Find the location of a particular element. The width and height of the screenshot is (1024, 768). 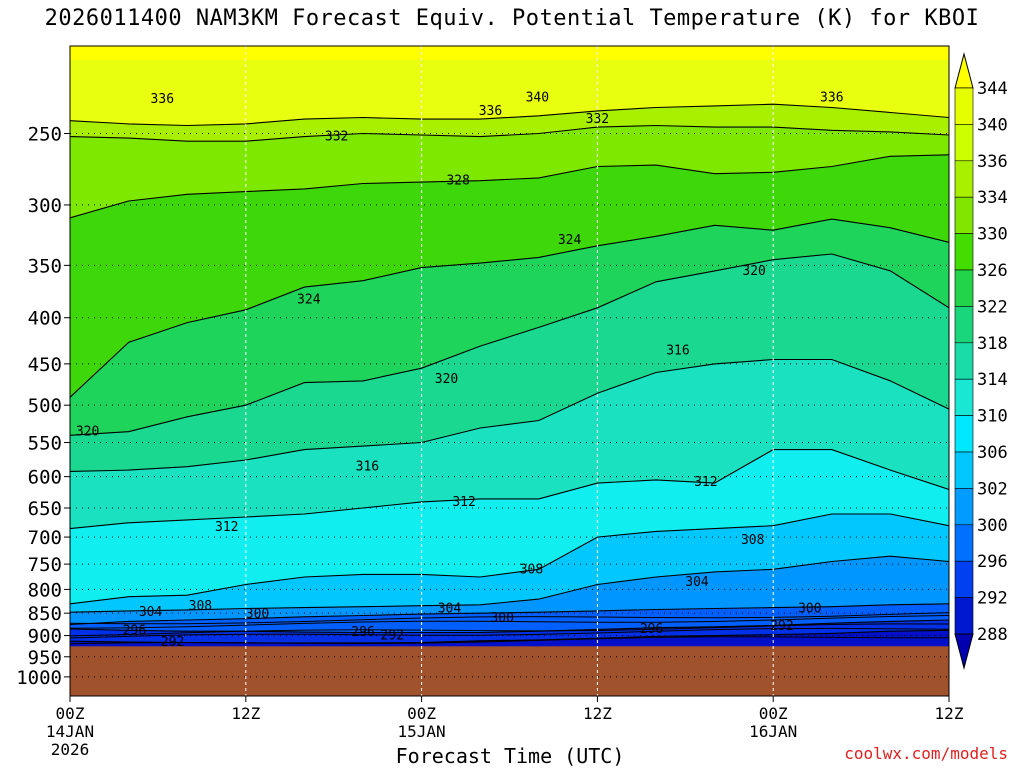

colorbar-label: 302 is located at coordinates (992, 489).